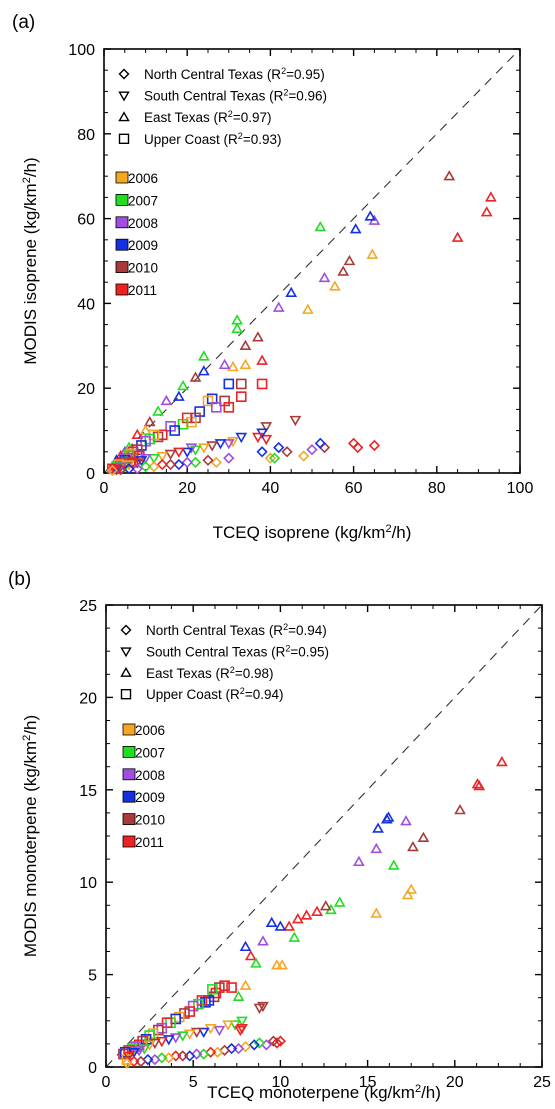  What do you see at coordinates (88, 791) in the screenshot?
I see `y-tick-label: 15` at bounding box center [88, 791].